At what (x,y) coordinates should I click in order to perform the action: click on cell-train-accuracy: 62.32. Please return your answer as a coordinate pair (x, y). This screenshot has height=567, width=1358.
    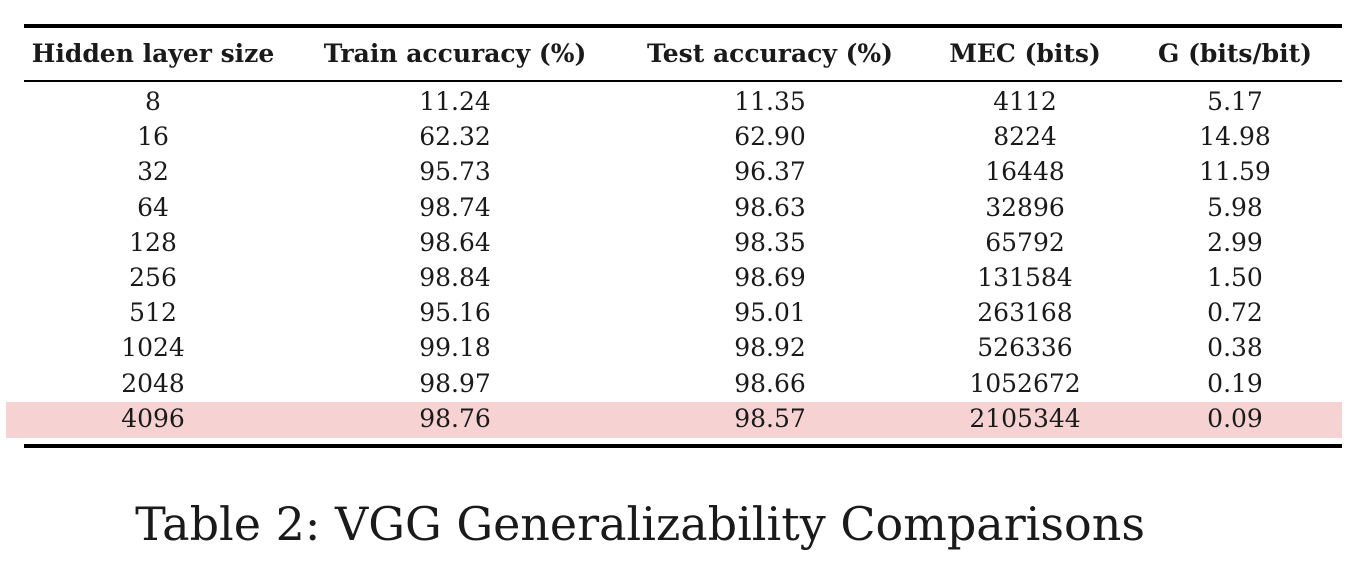
    Looking at the image, I should click on (455, 137).